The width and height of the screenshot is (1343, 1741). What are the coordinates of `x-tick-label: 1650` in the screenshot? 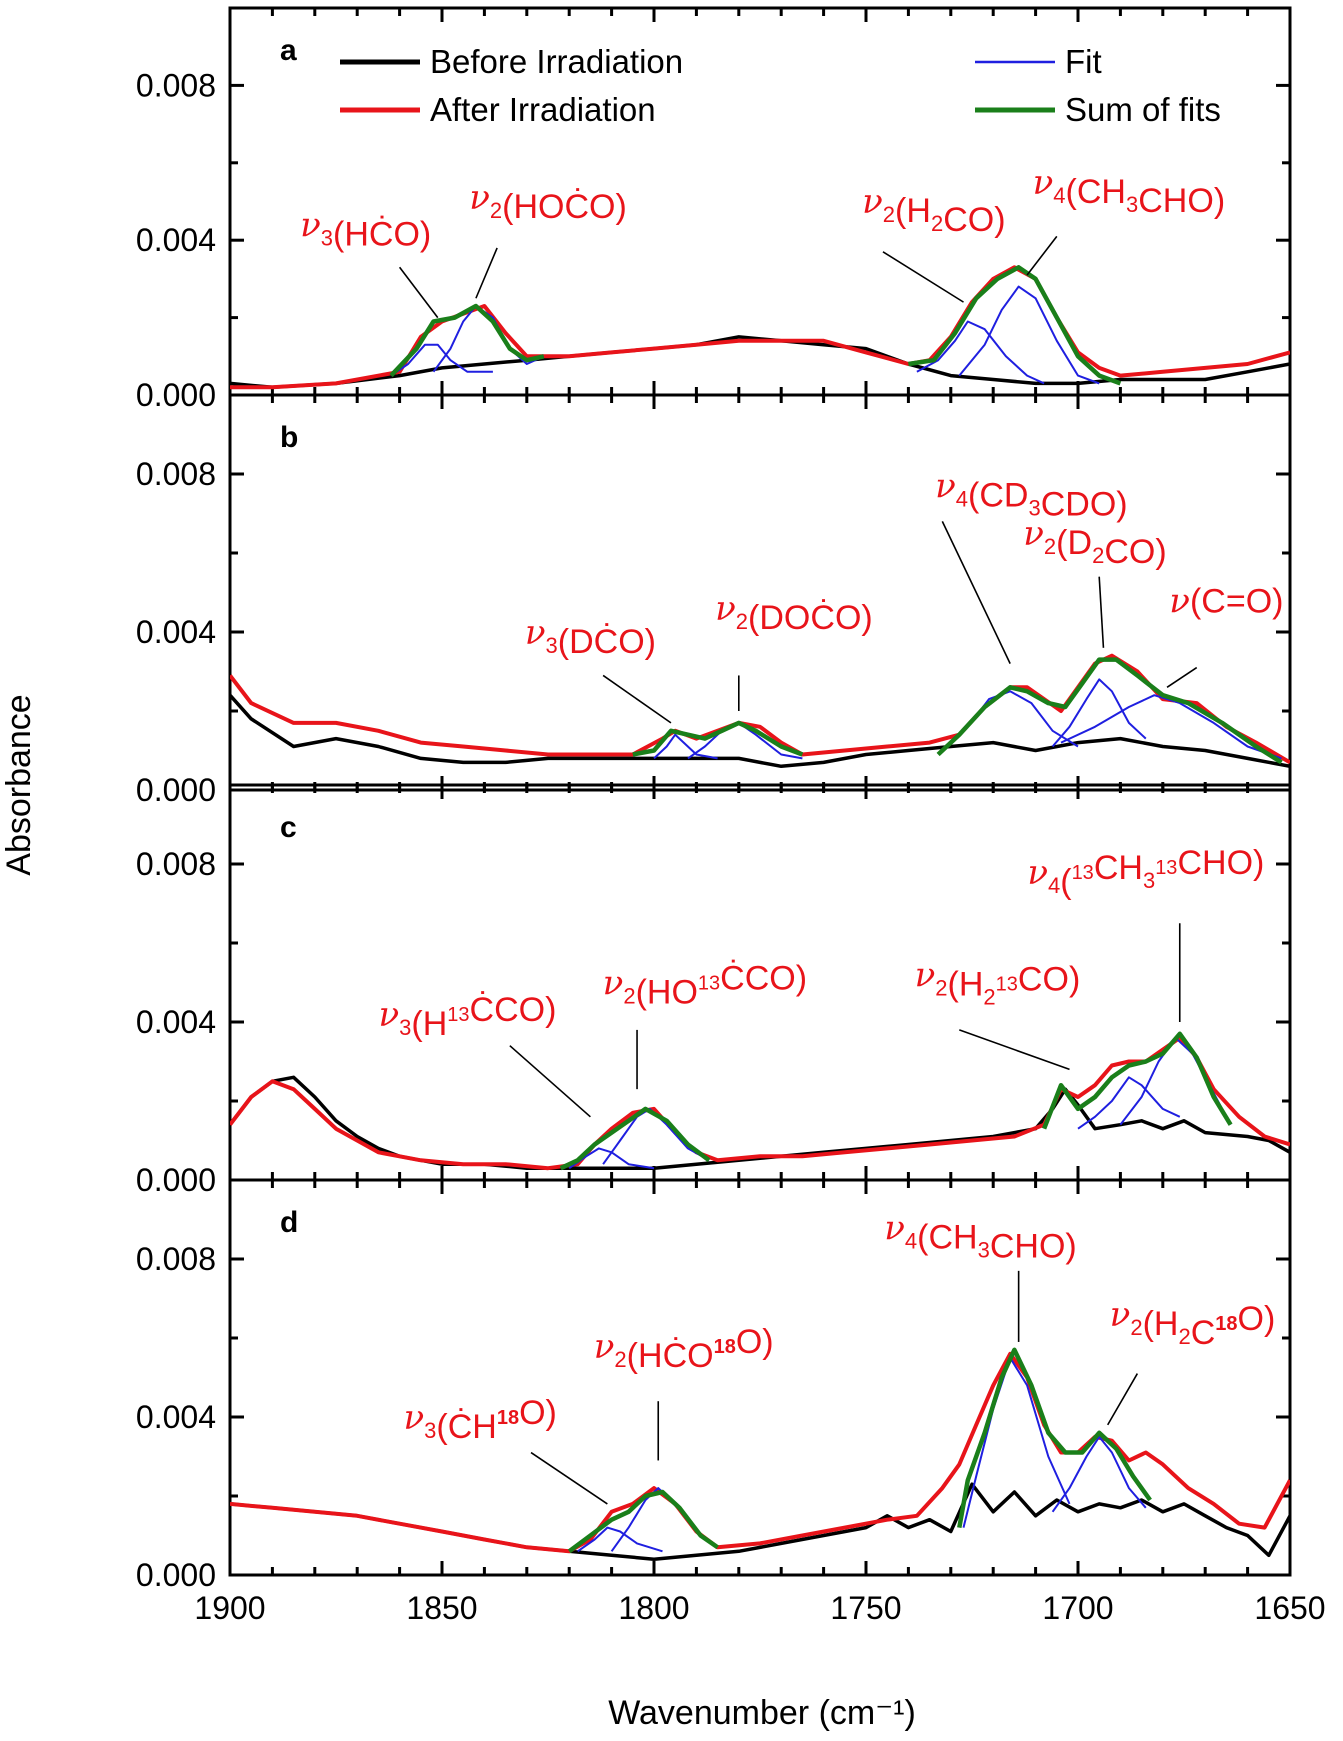 It's located at (1289, 1608).